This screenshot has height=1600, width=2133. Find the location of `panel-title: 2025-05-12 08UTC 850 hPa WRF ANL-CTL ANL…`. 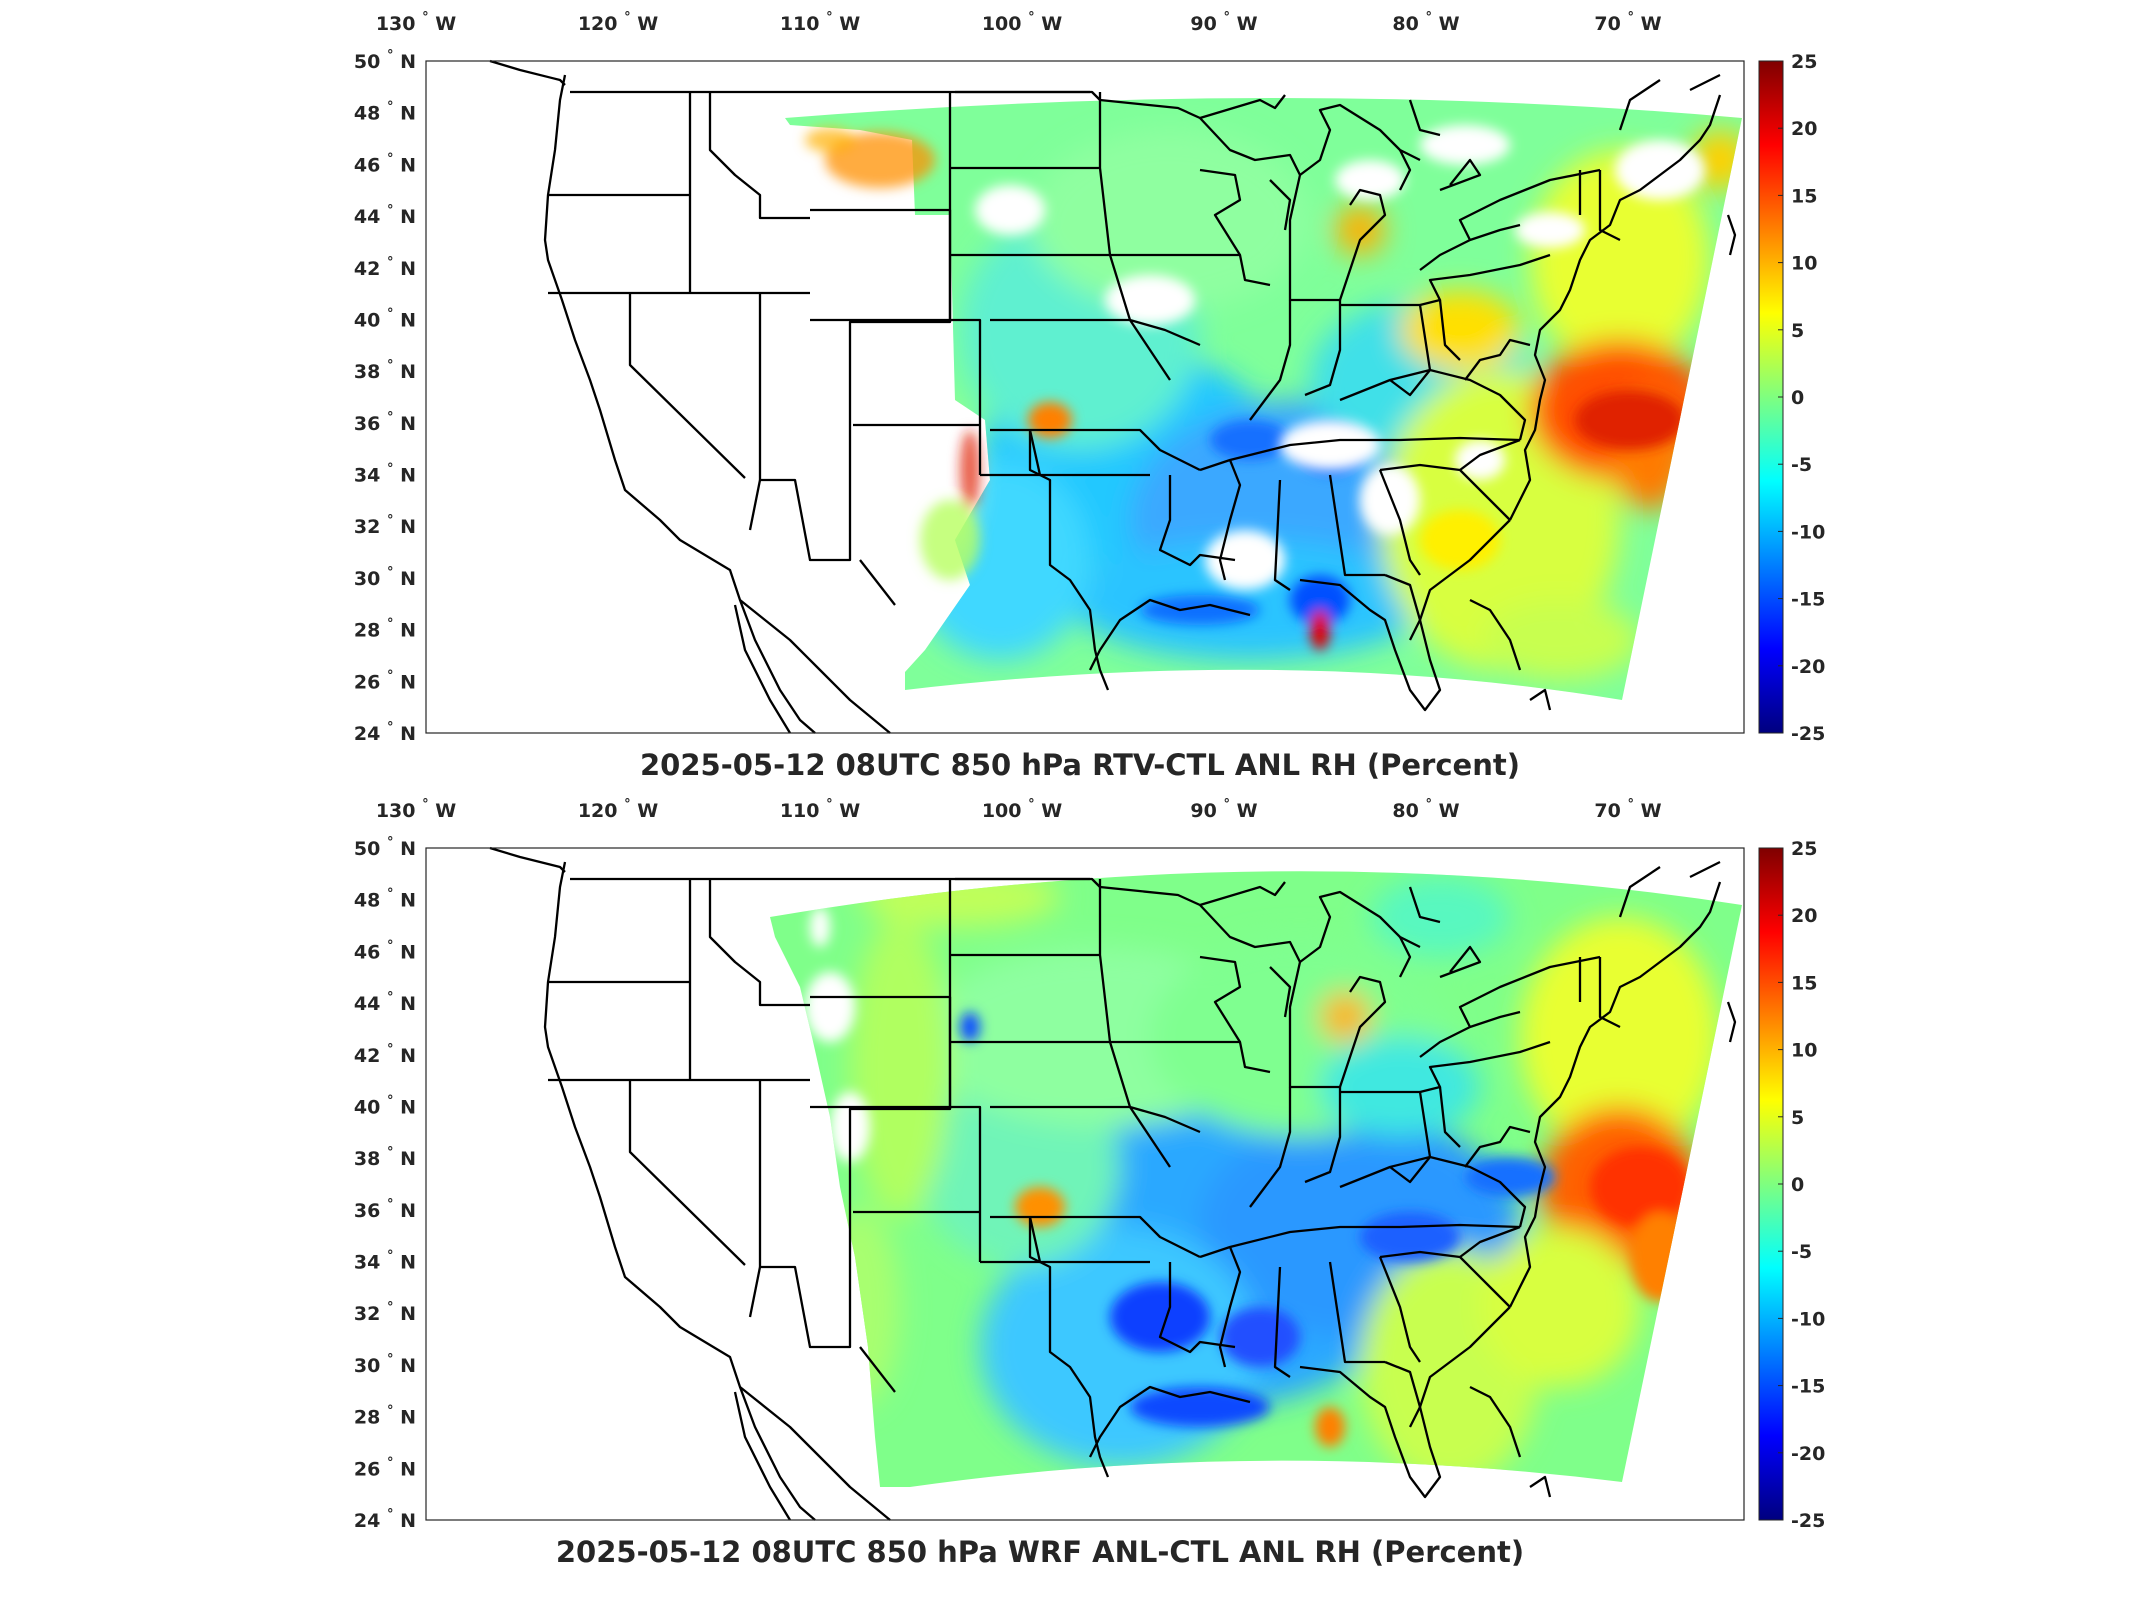

panel-title: 2025-05-12 08UTC 850 hPa WRF ANL-CTL ANL… is located at coordinates (1040, 1552).